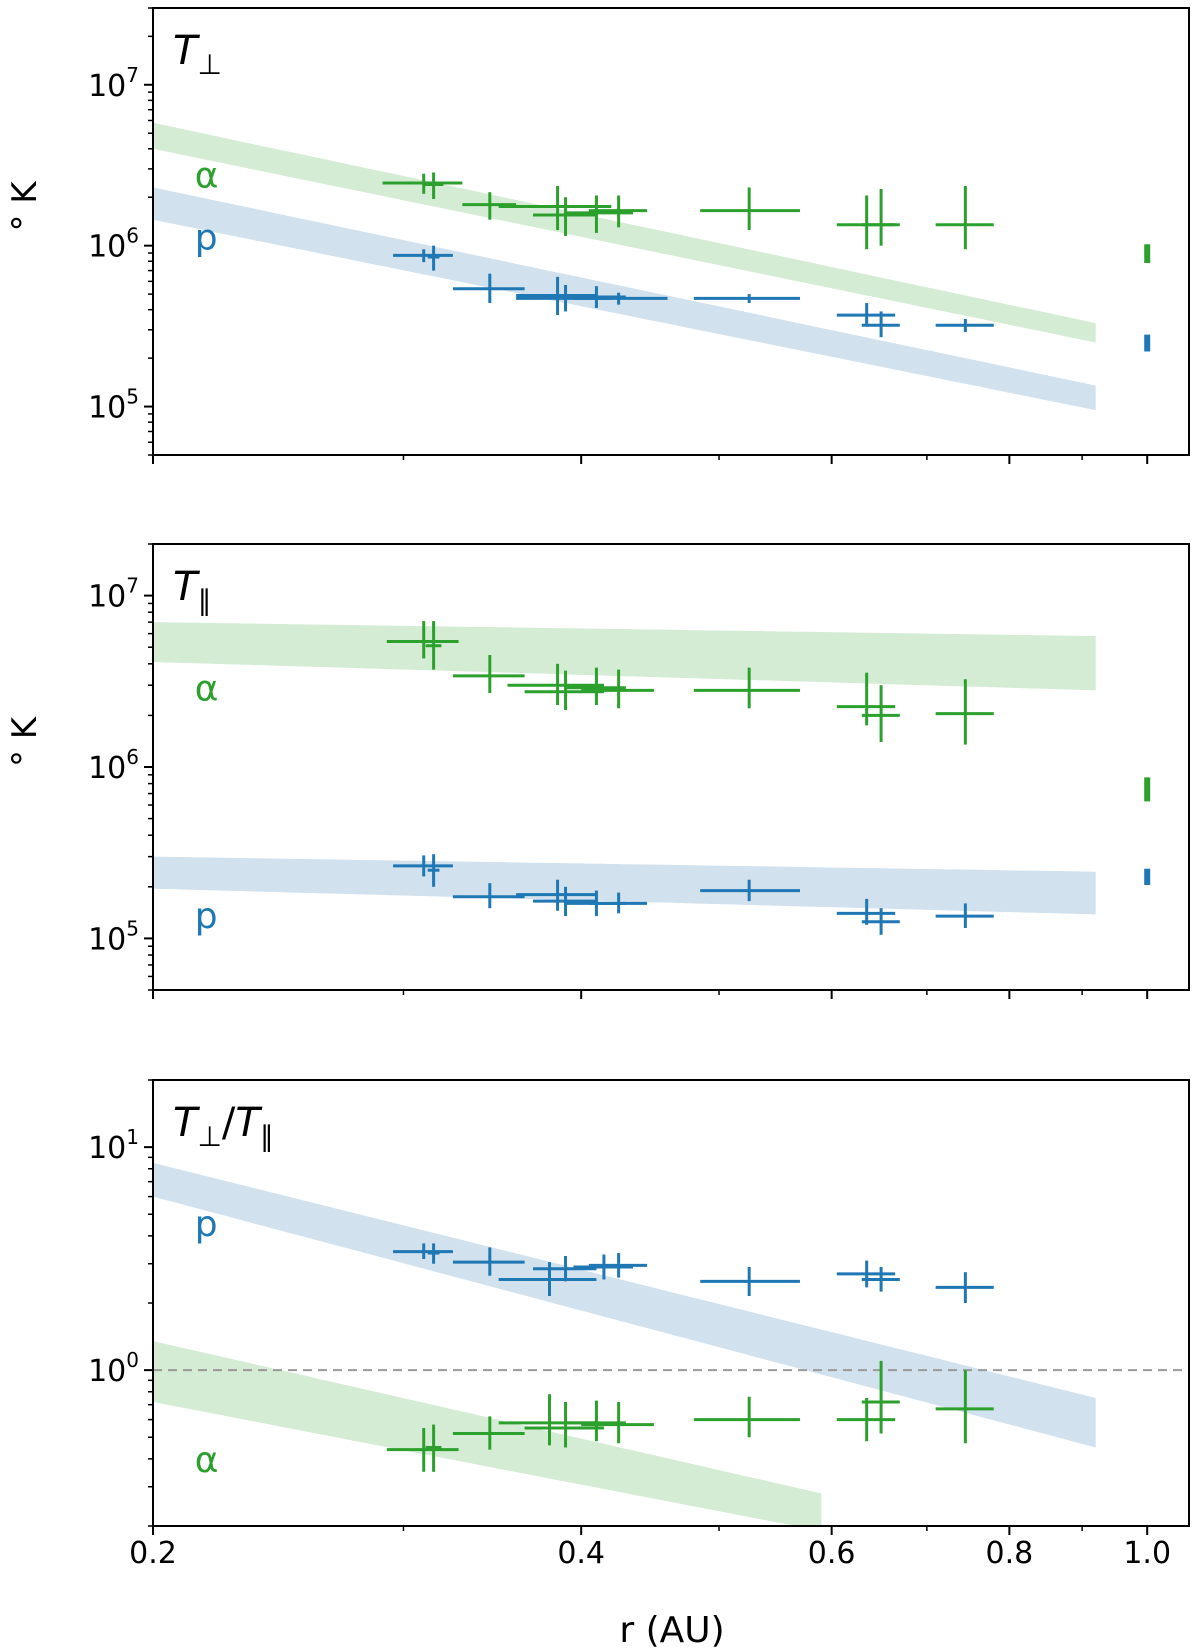 This screenshot has height=1651, width=1200. Describe the element at coordinates (671, 1630) in the screenshot. I see `x-axis-label: r (AU)` at that location.